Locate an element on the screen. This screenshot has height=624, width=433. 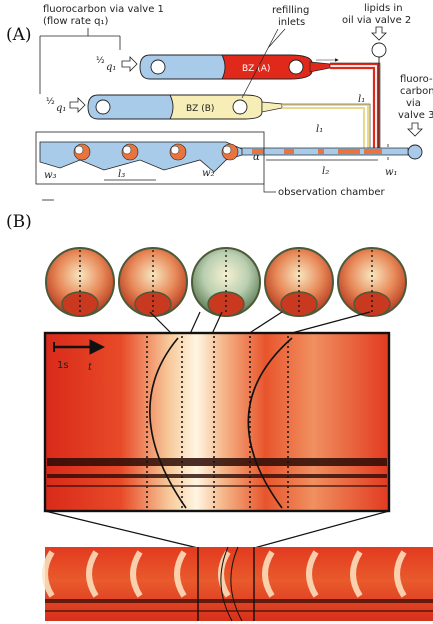
refill-pointers is located at coordinates (263, 63).